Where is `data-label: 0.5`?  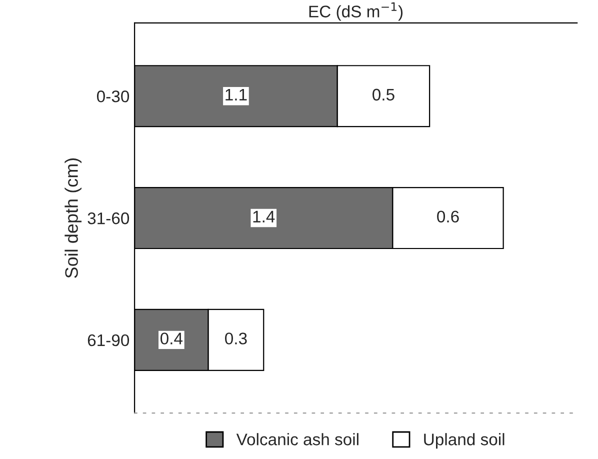 data-label: 0.5 is located at coordinates (383, 94).